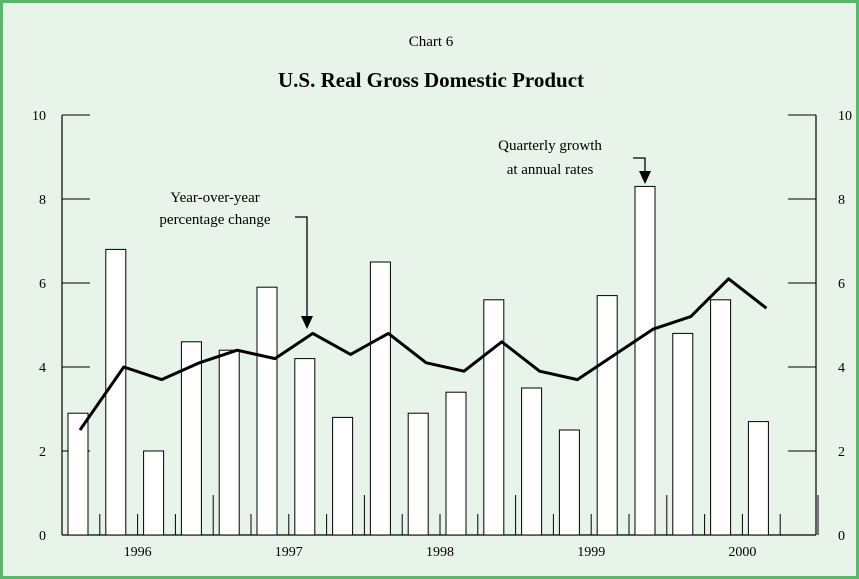 This screenshot has width=859, height=579. I want to click on bar-annotation-text-1: Quarterly growth, so click(550, 146).